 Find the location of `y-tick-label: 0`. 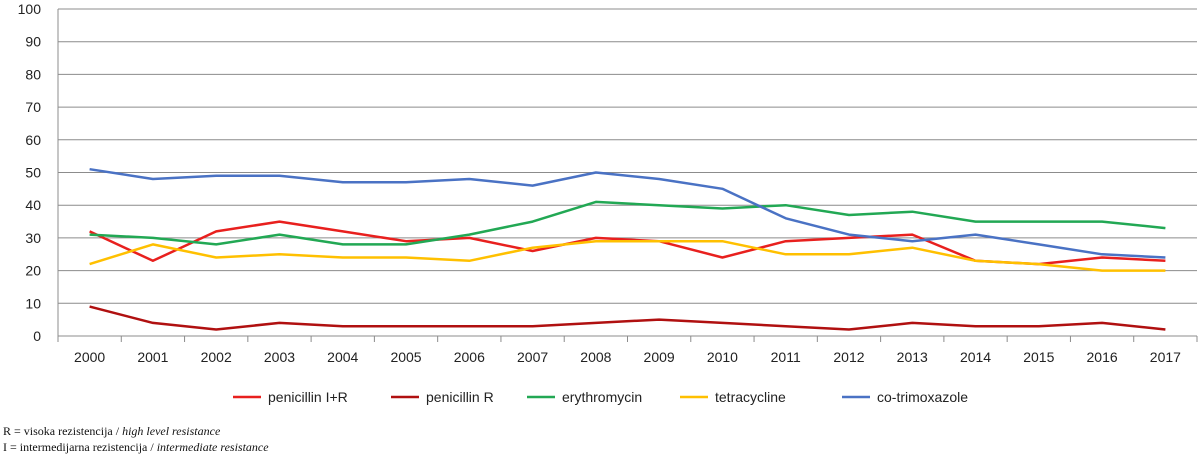

y-tick-label: 0 is located at coordinates (37, 336).